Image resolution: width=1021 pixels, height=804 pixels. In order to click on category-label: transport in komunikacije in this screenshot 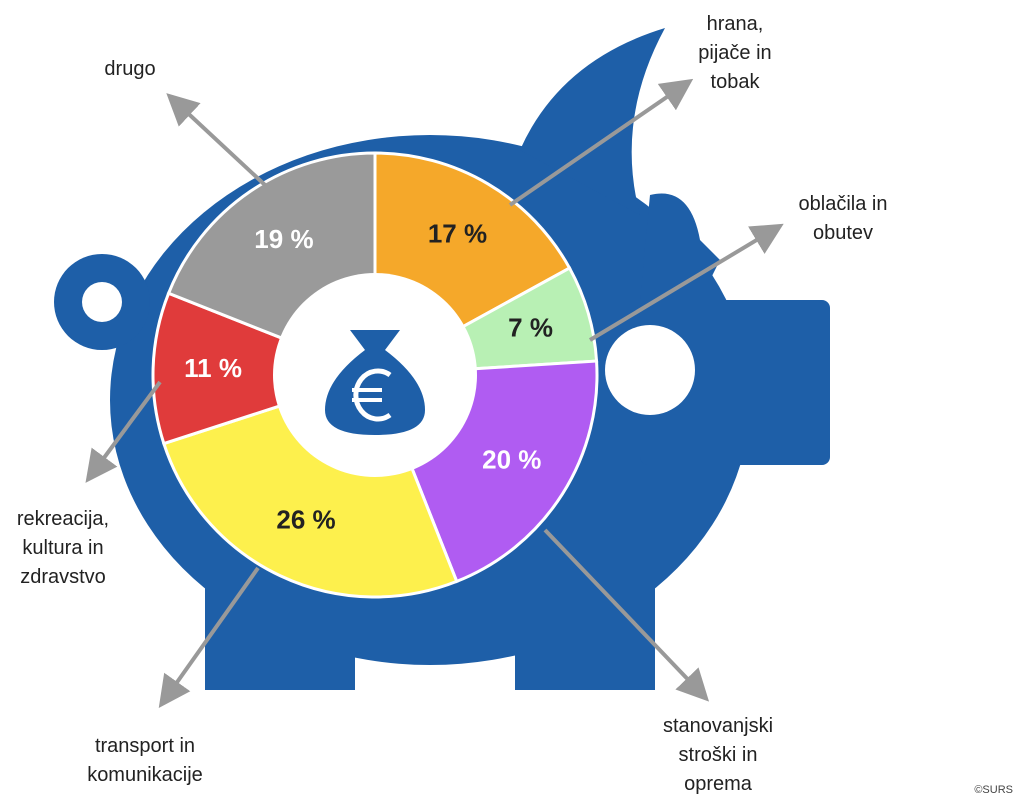, I will do `click(145, 760)`.